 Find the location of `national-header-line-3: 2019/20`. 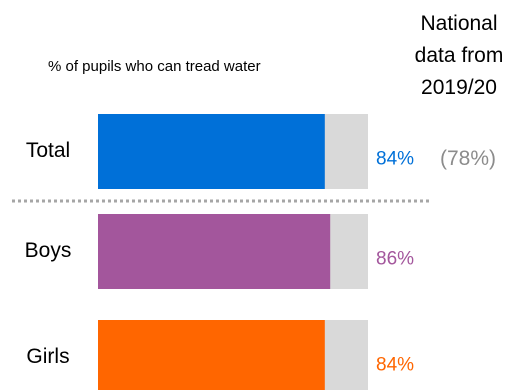

national-header-line-3: 2019/20 is located at coordinates (459, 87).